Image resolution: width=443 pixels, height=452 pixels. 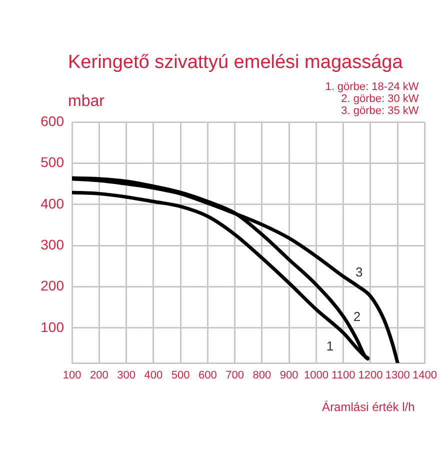 What do you see at coordinates (52, 203) in the screenshot?
I see `y-tick-label: 400` at bounding box center [52, 203].